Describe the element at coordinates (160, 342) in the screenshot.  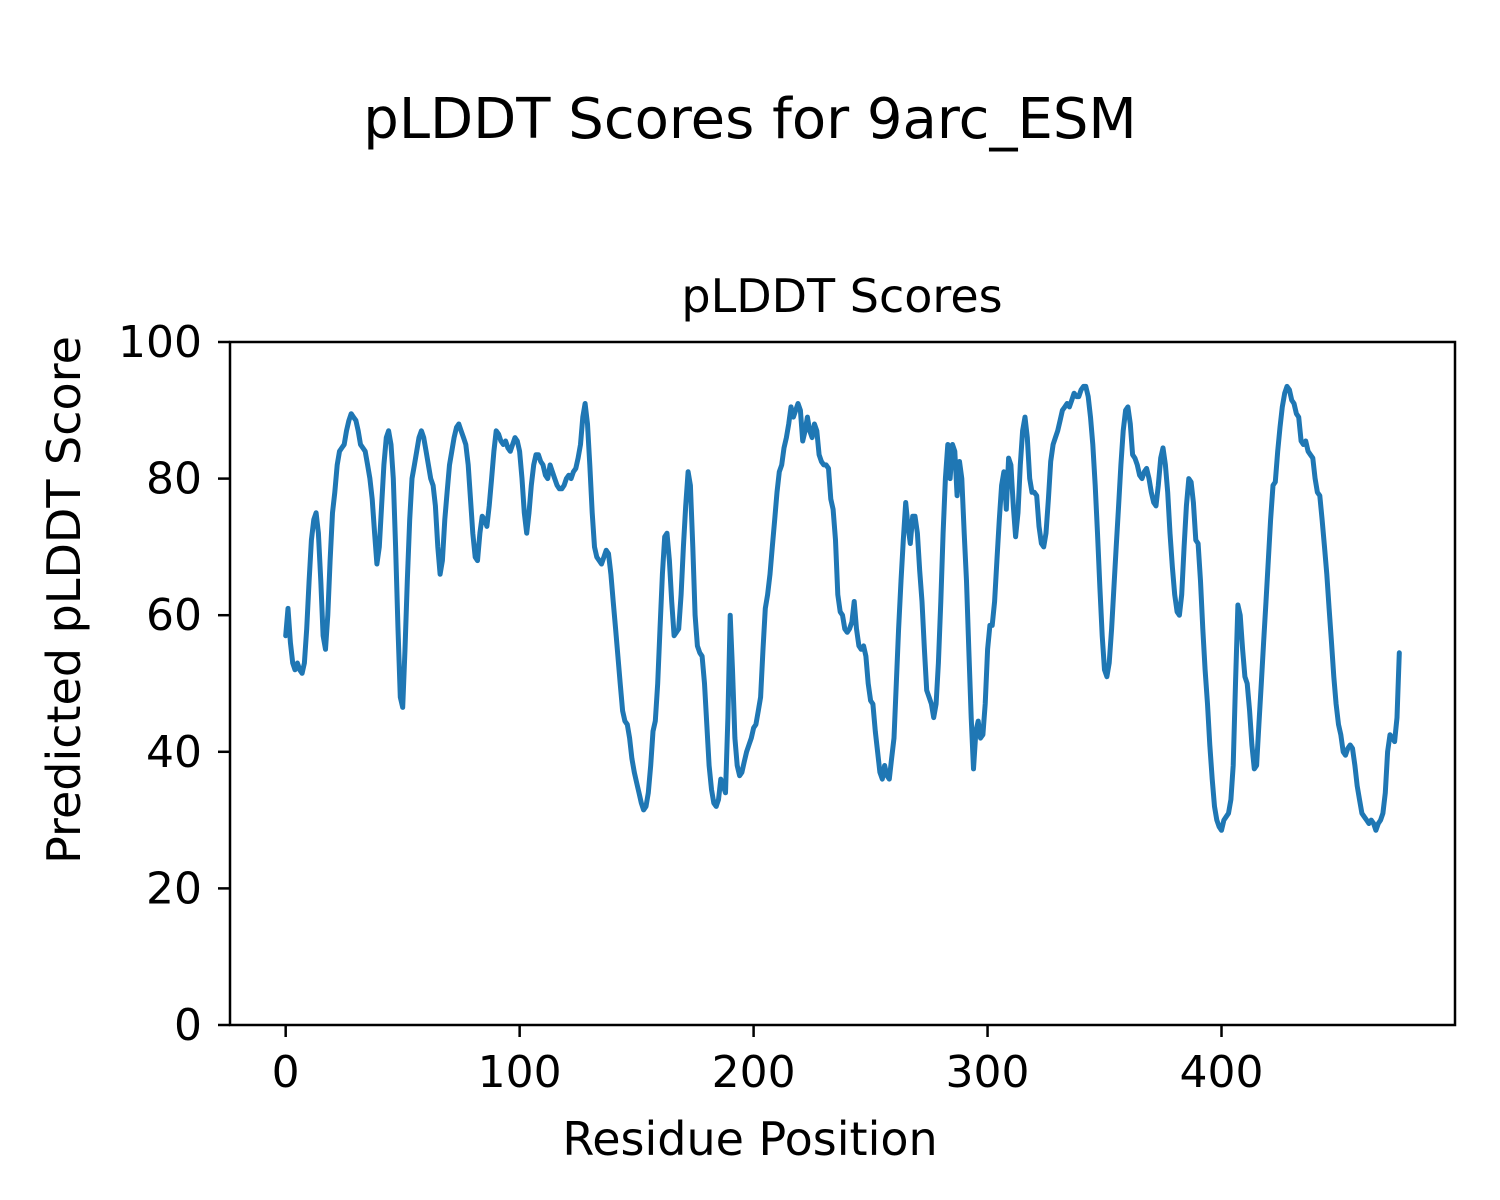
I see `y-tick-label: 100` at that location.